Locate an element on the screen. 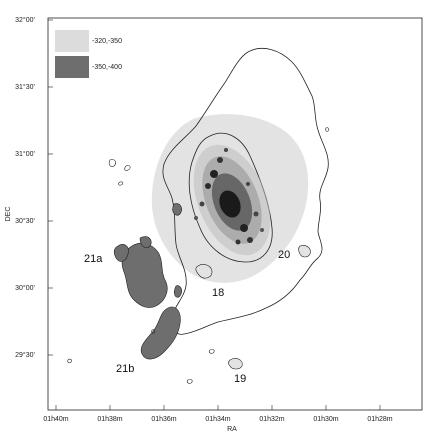  y-tick-label: 30°30' is located at coordinates (25, 221).